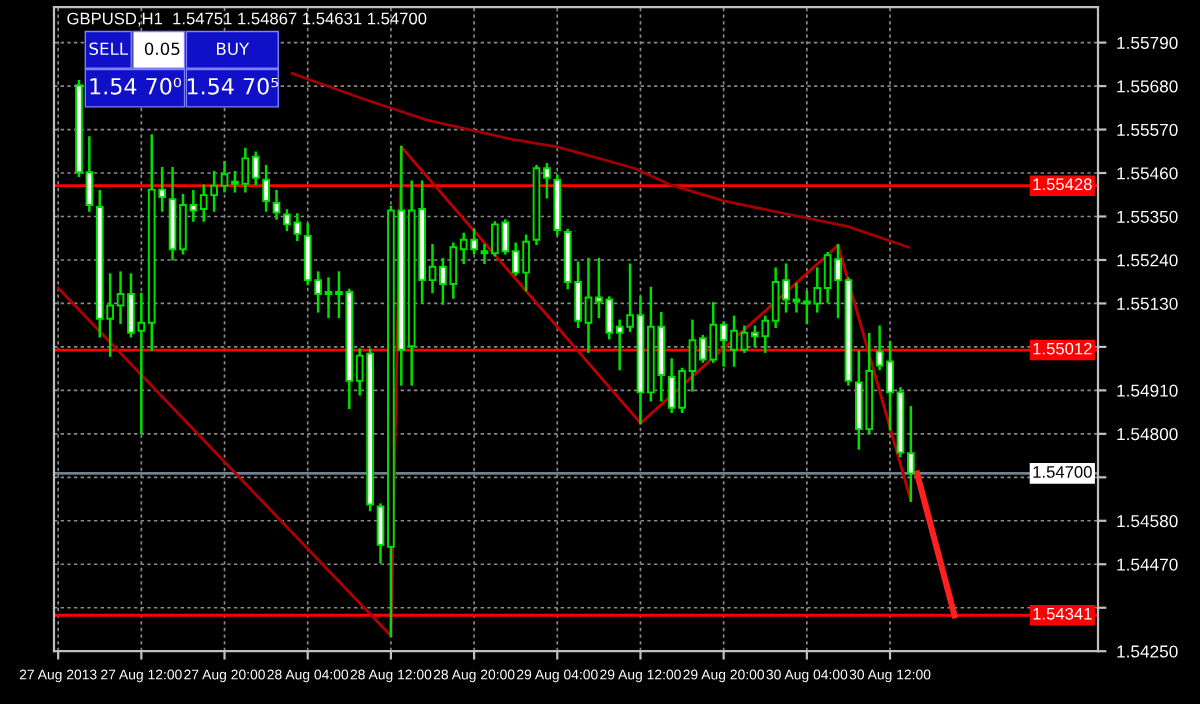 The width and height of the screenshot is (1200, 704). Describe the element at coordinates (1147, 521) in the screenshot. I see `y-tick-label: 1.54580` at that location.